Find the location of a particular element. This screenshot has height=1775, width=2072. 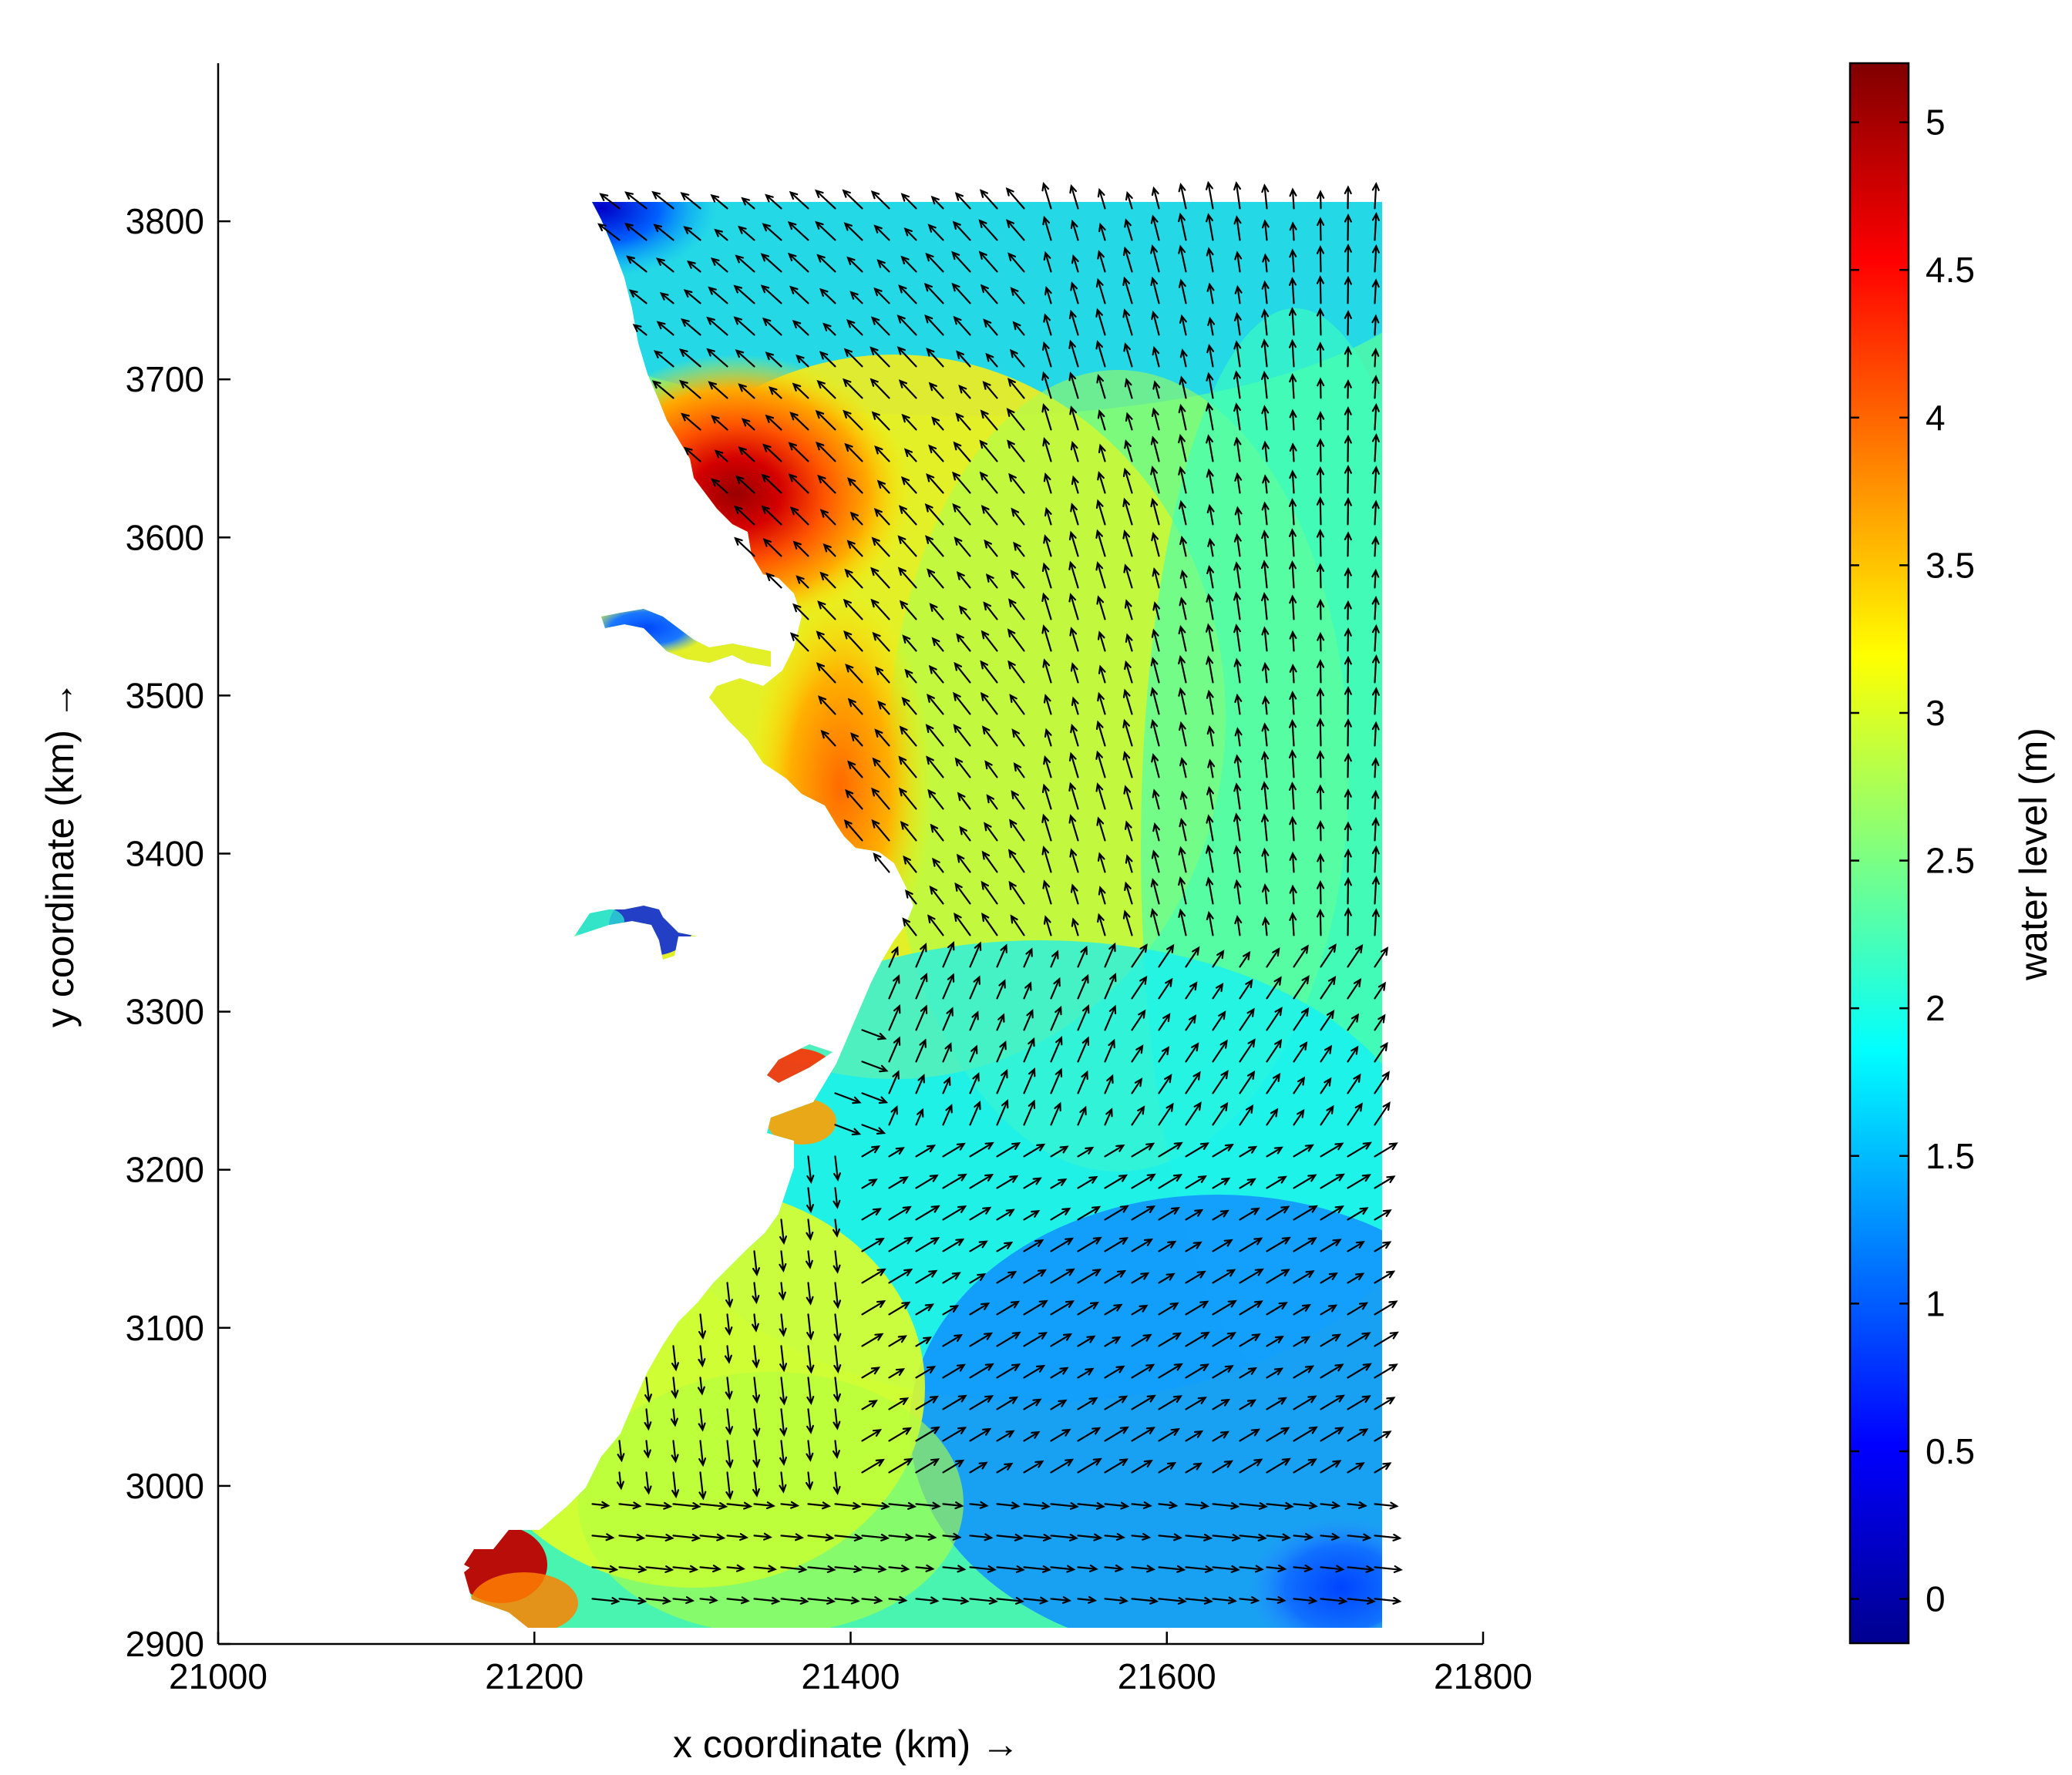

colorbar-tick-label: 4.5 is located at coordinates (1950, 270).